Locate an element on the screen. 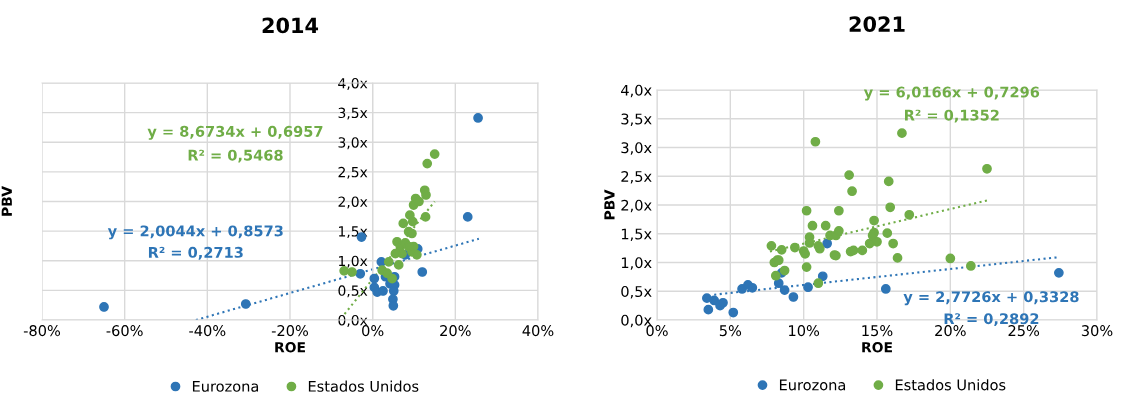  x-tick-label: 15% is located at coordinates (877, 331).